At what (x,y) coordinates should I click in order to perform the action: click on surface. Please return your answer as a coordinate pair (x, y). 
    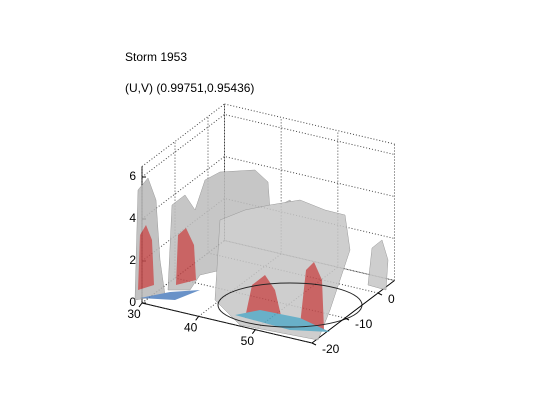
    Looking at the image, I should click on (378, 265).